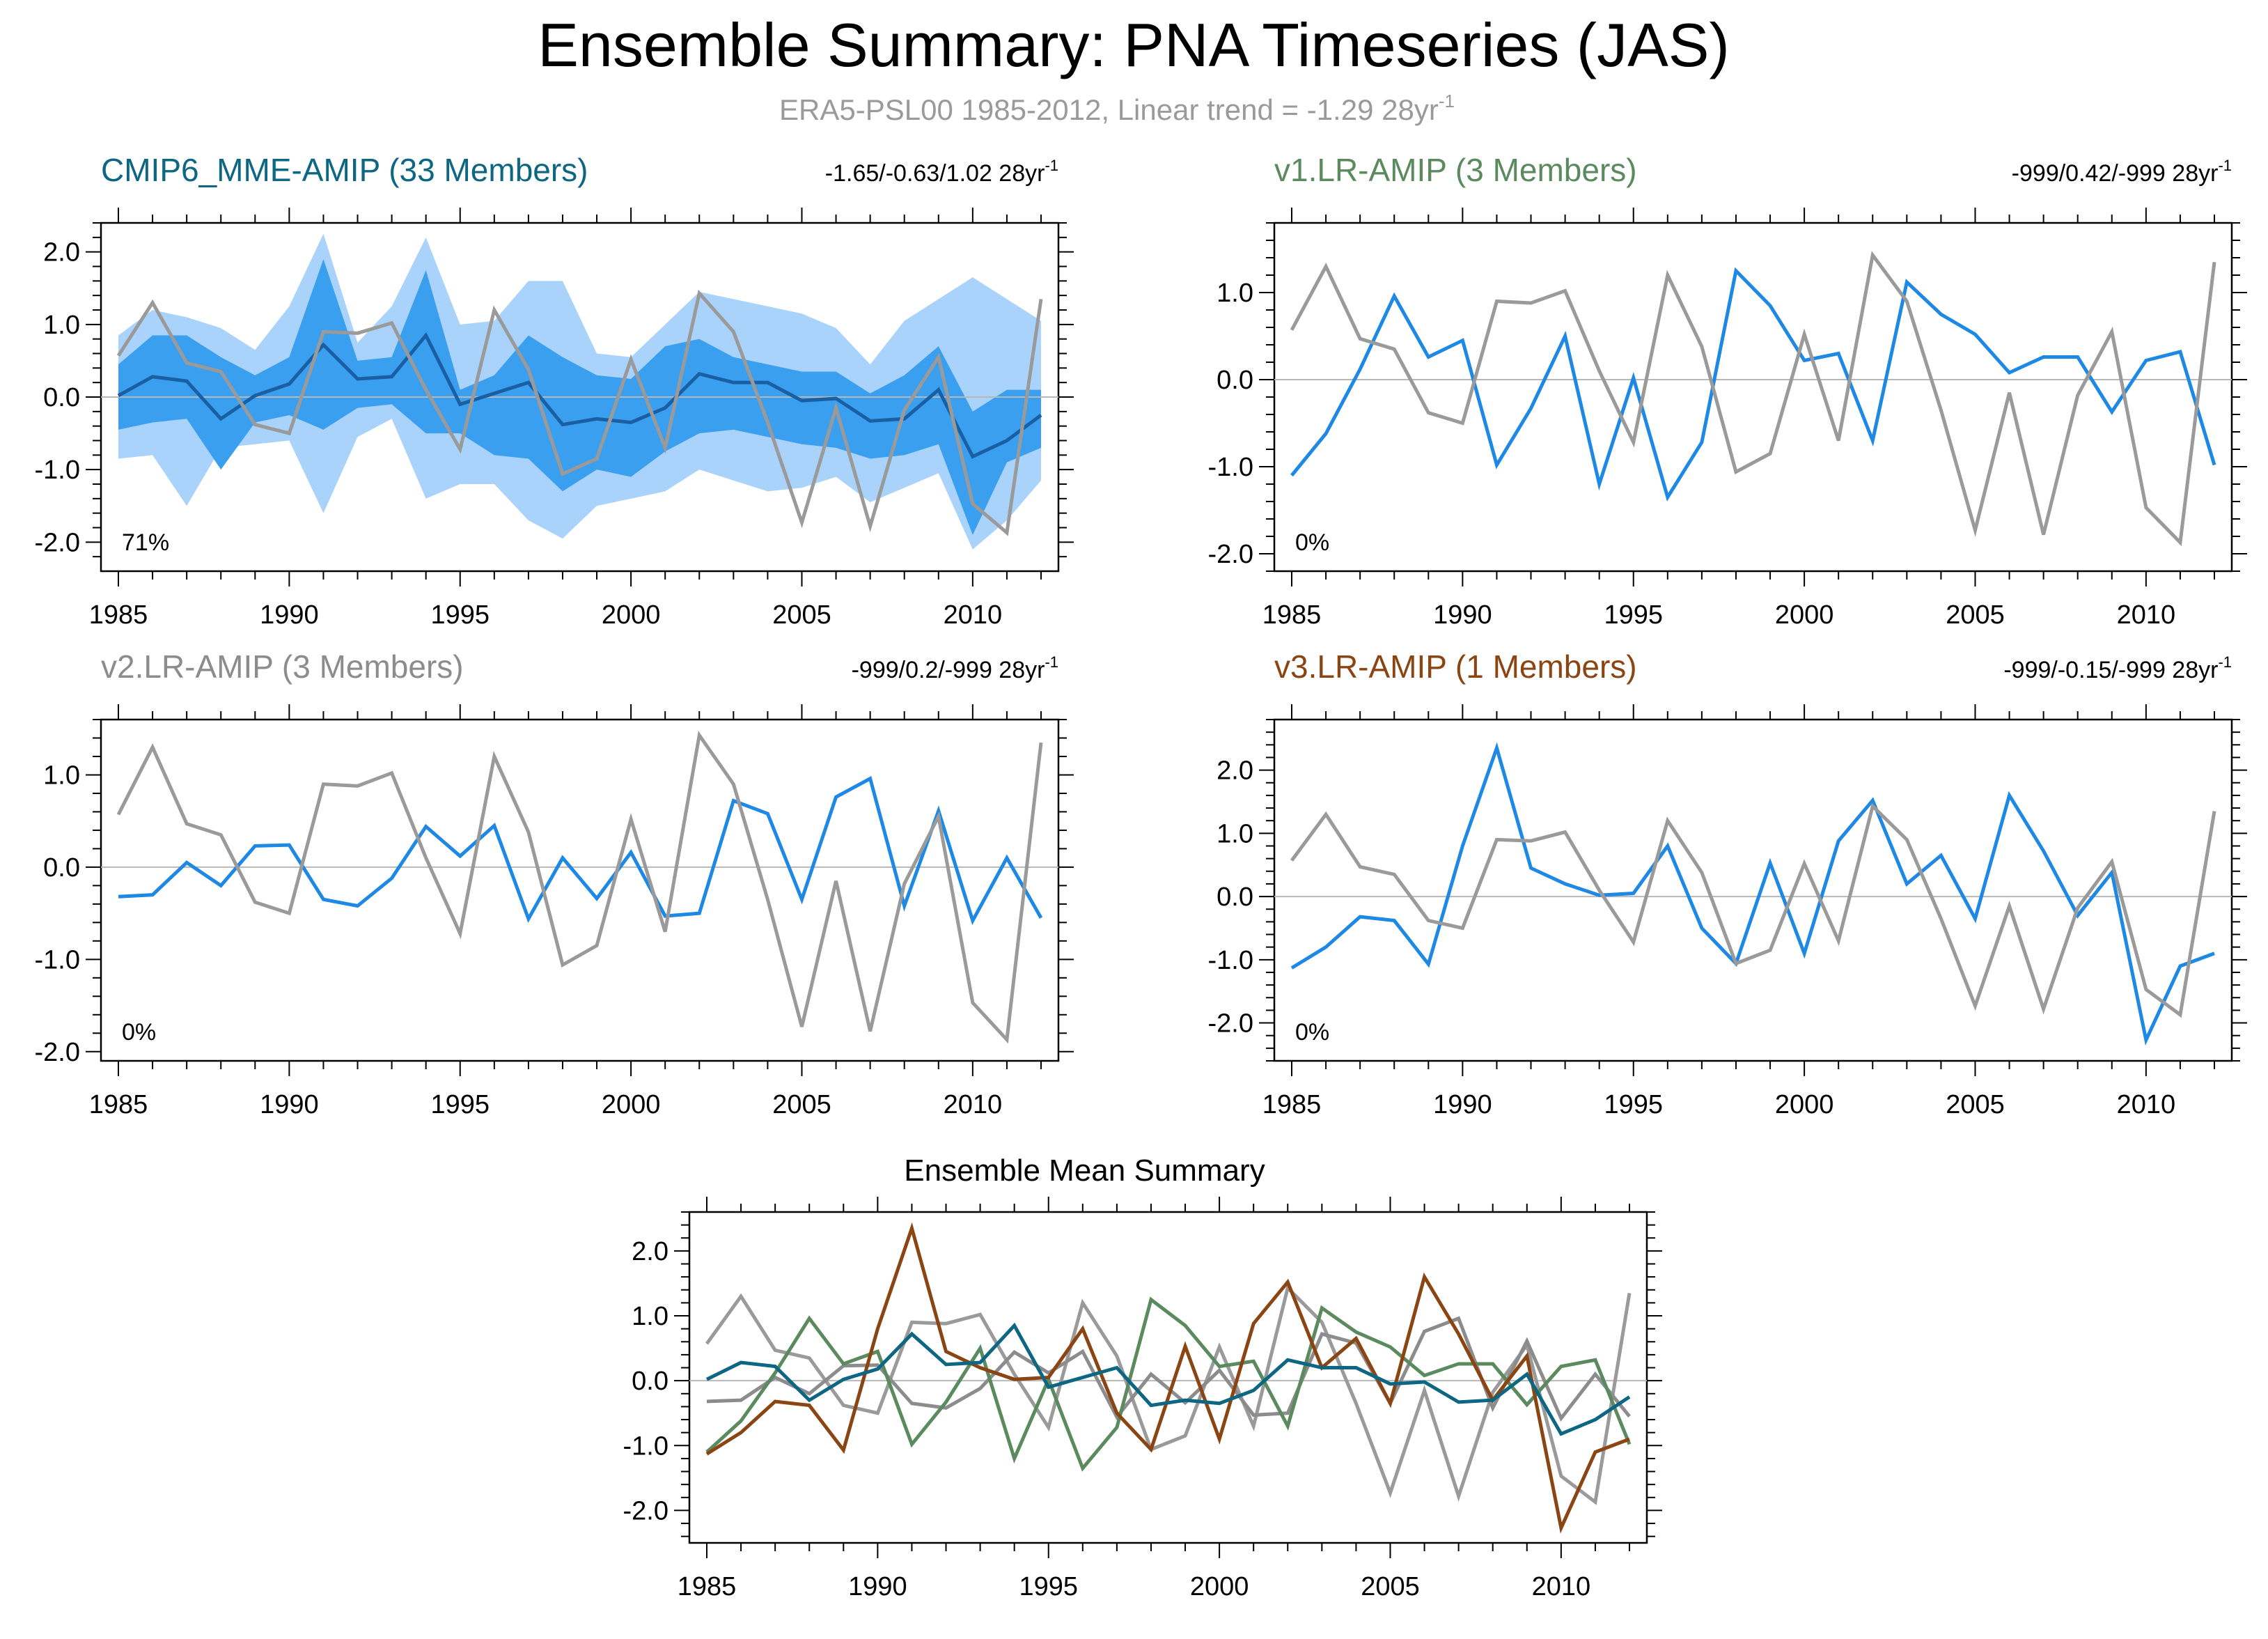  Describe the element at coordinates (344, 170) in the screenshot. I see `panel-title: CMIP6_MME-AMIP (33 Members)` at that location.